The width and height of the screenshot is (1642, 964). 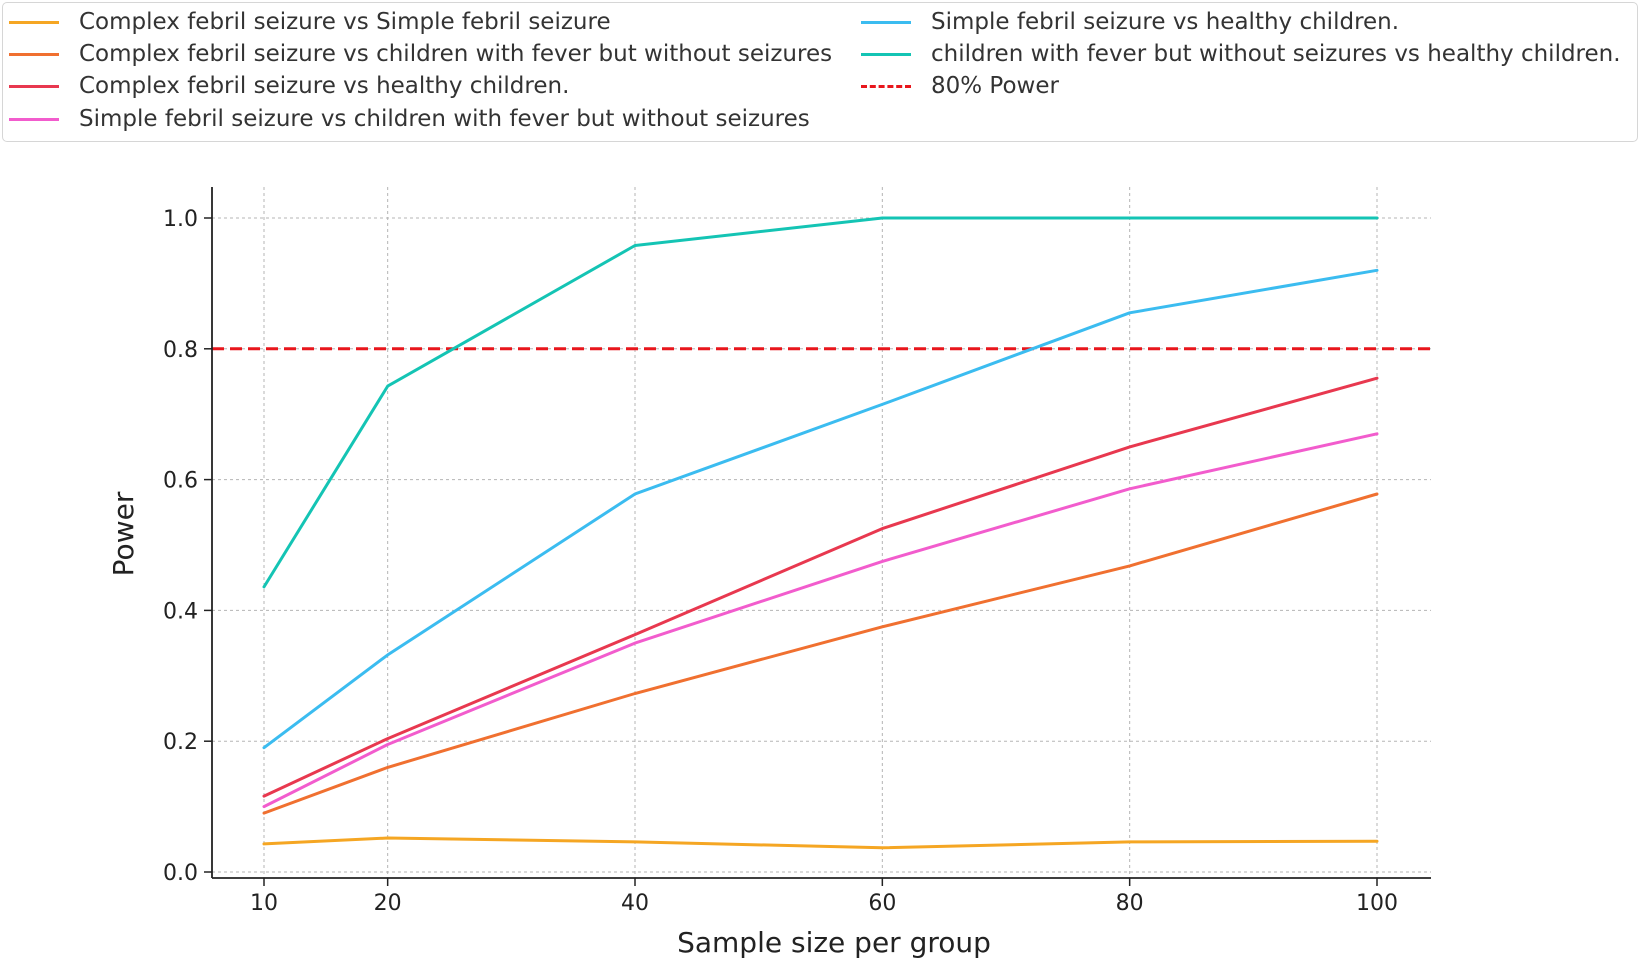 I want to click on legend-item: 80% Power, so click(x=960, y=86).